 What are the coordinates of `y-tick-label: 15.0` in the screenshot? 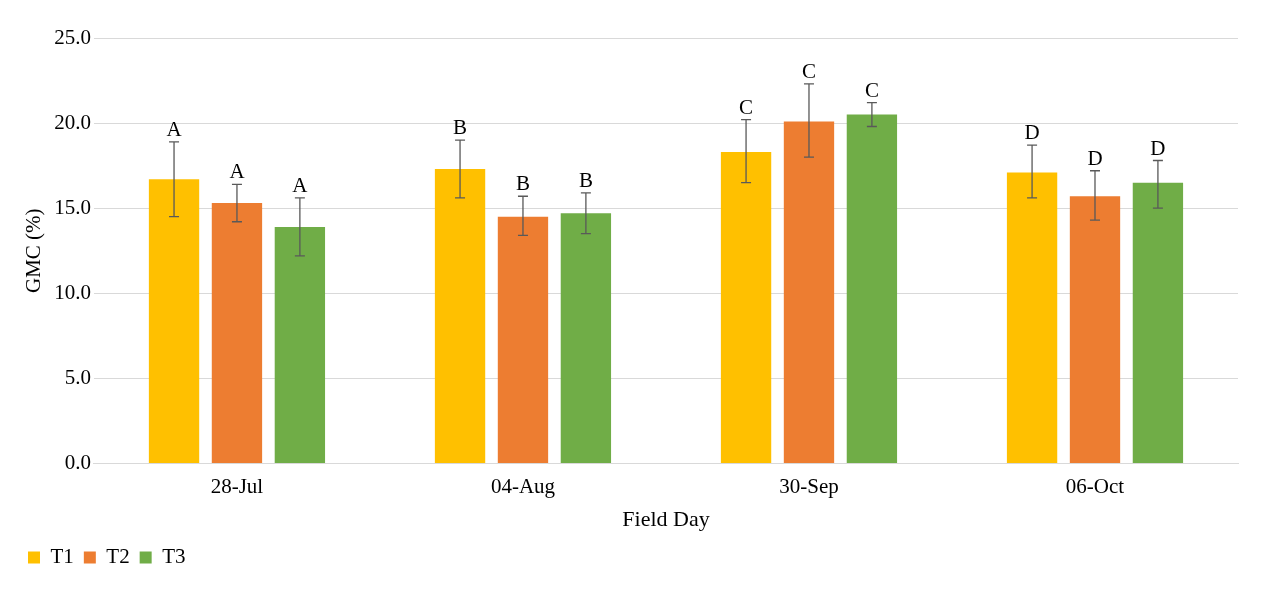 It's located at (72, 206).